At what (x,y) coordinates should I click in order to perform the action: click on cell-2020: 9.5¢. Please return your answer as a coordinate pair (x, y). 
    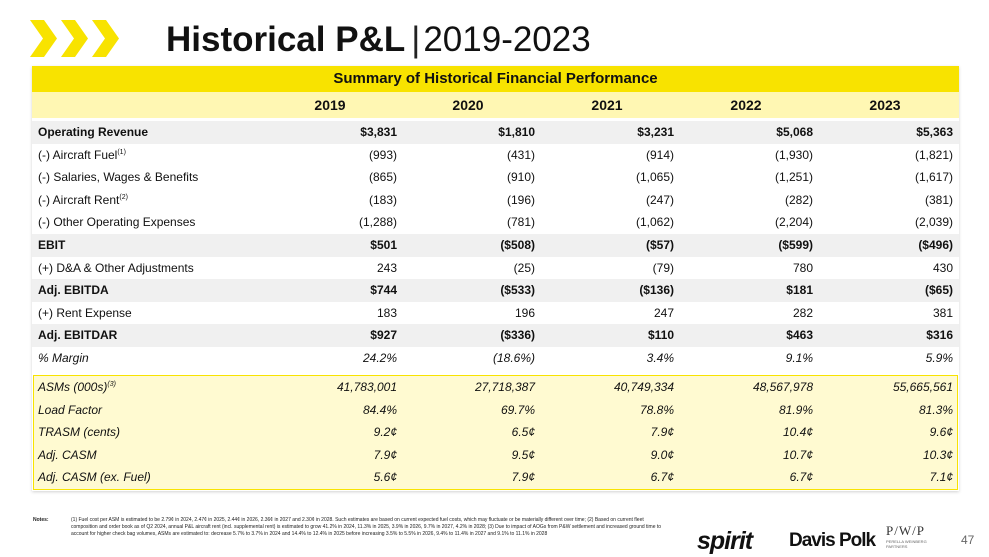
    Looking at the image, I should click on (523, 454).